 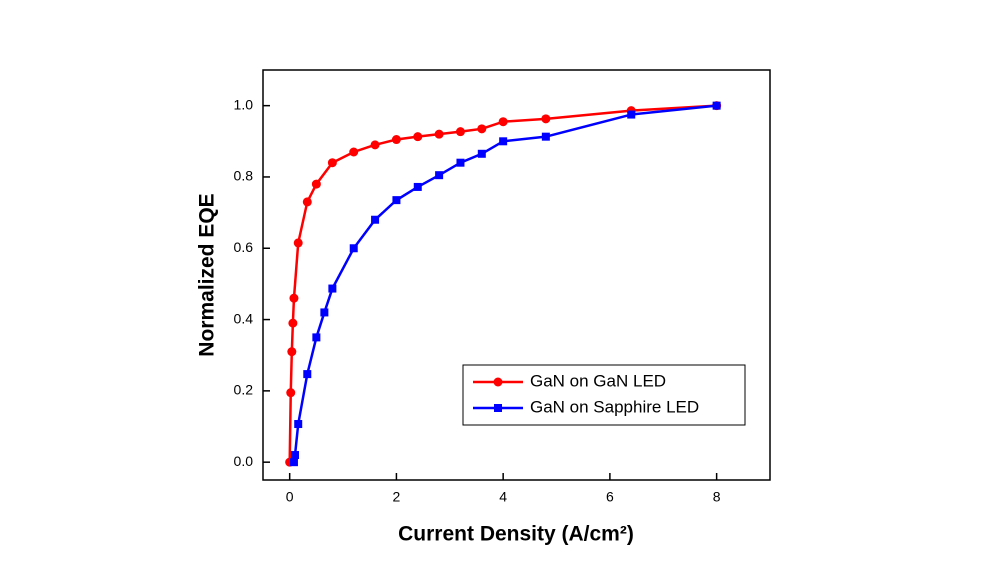 I want to click on y-tick-label: 0.4, so click(x=244, y=318).